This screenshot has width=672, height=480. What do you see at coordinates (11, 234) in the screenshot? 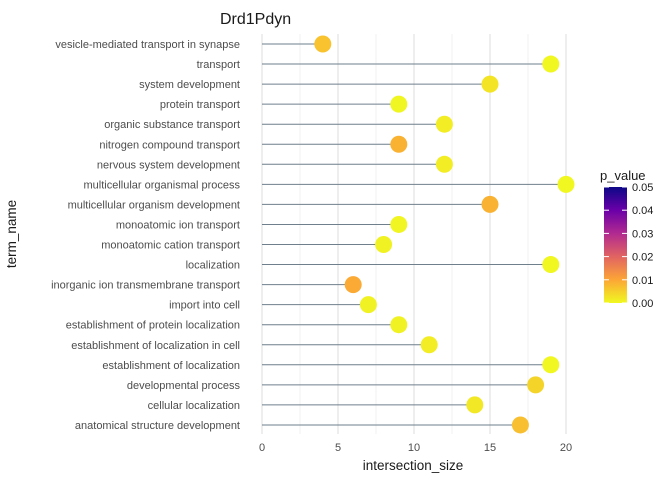
I see `y-axis-title: term_name` at bounding box center [11, 234].